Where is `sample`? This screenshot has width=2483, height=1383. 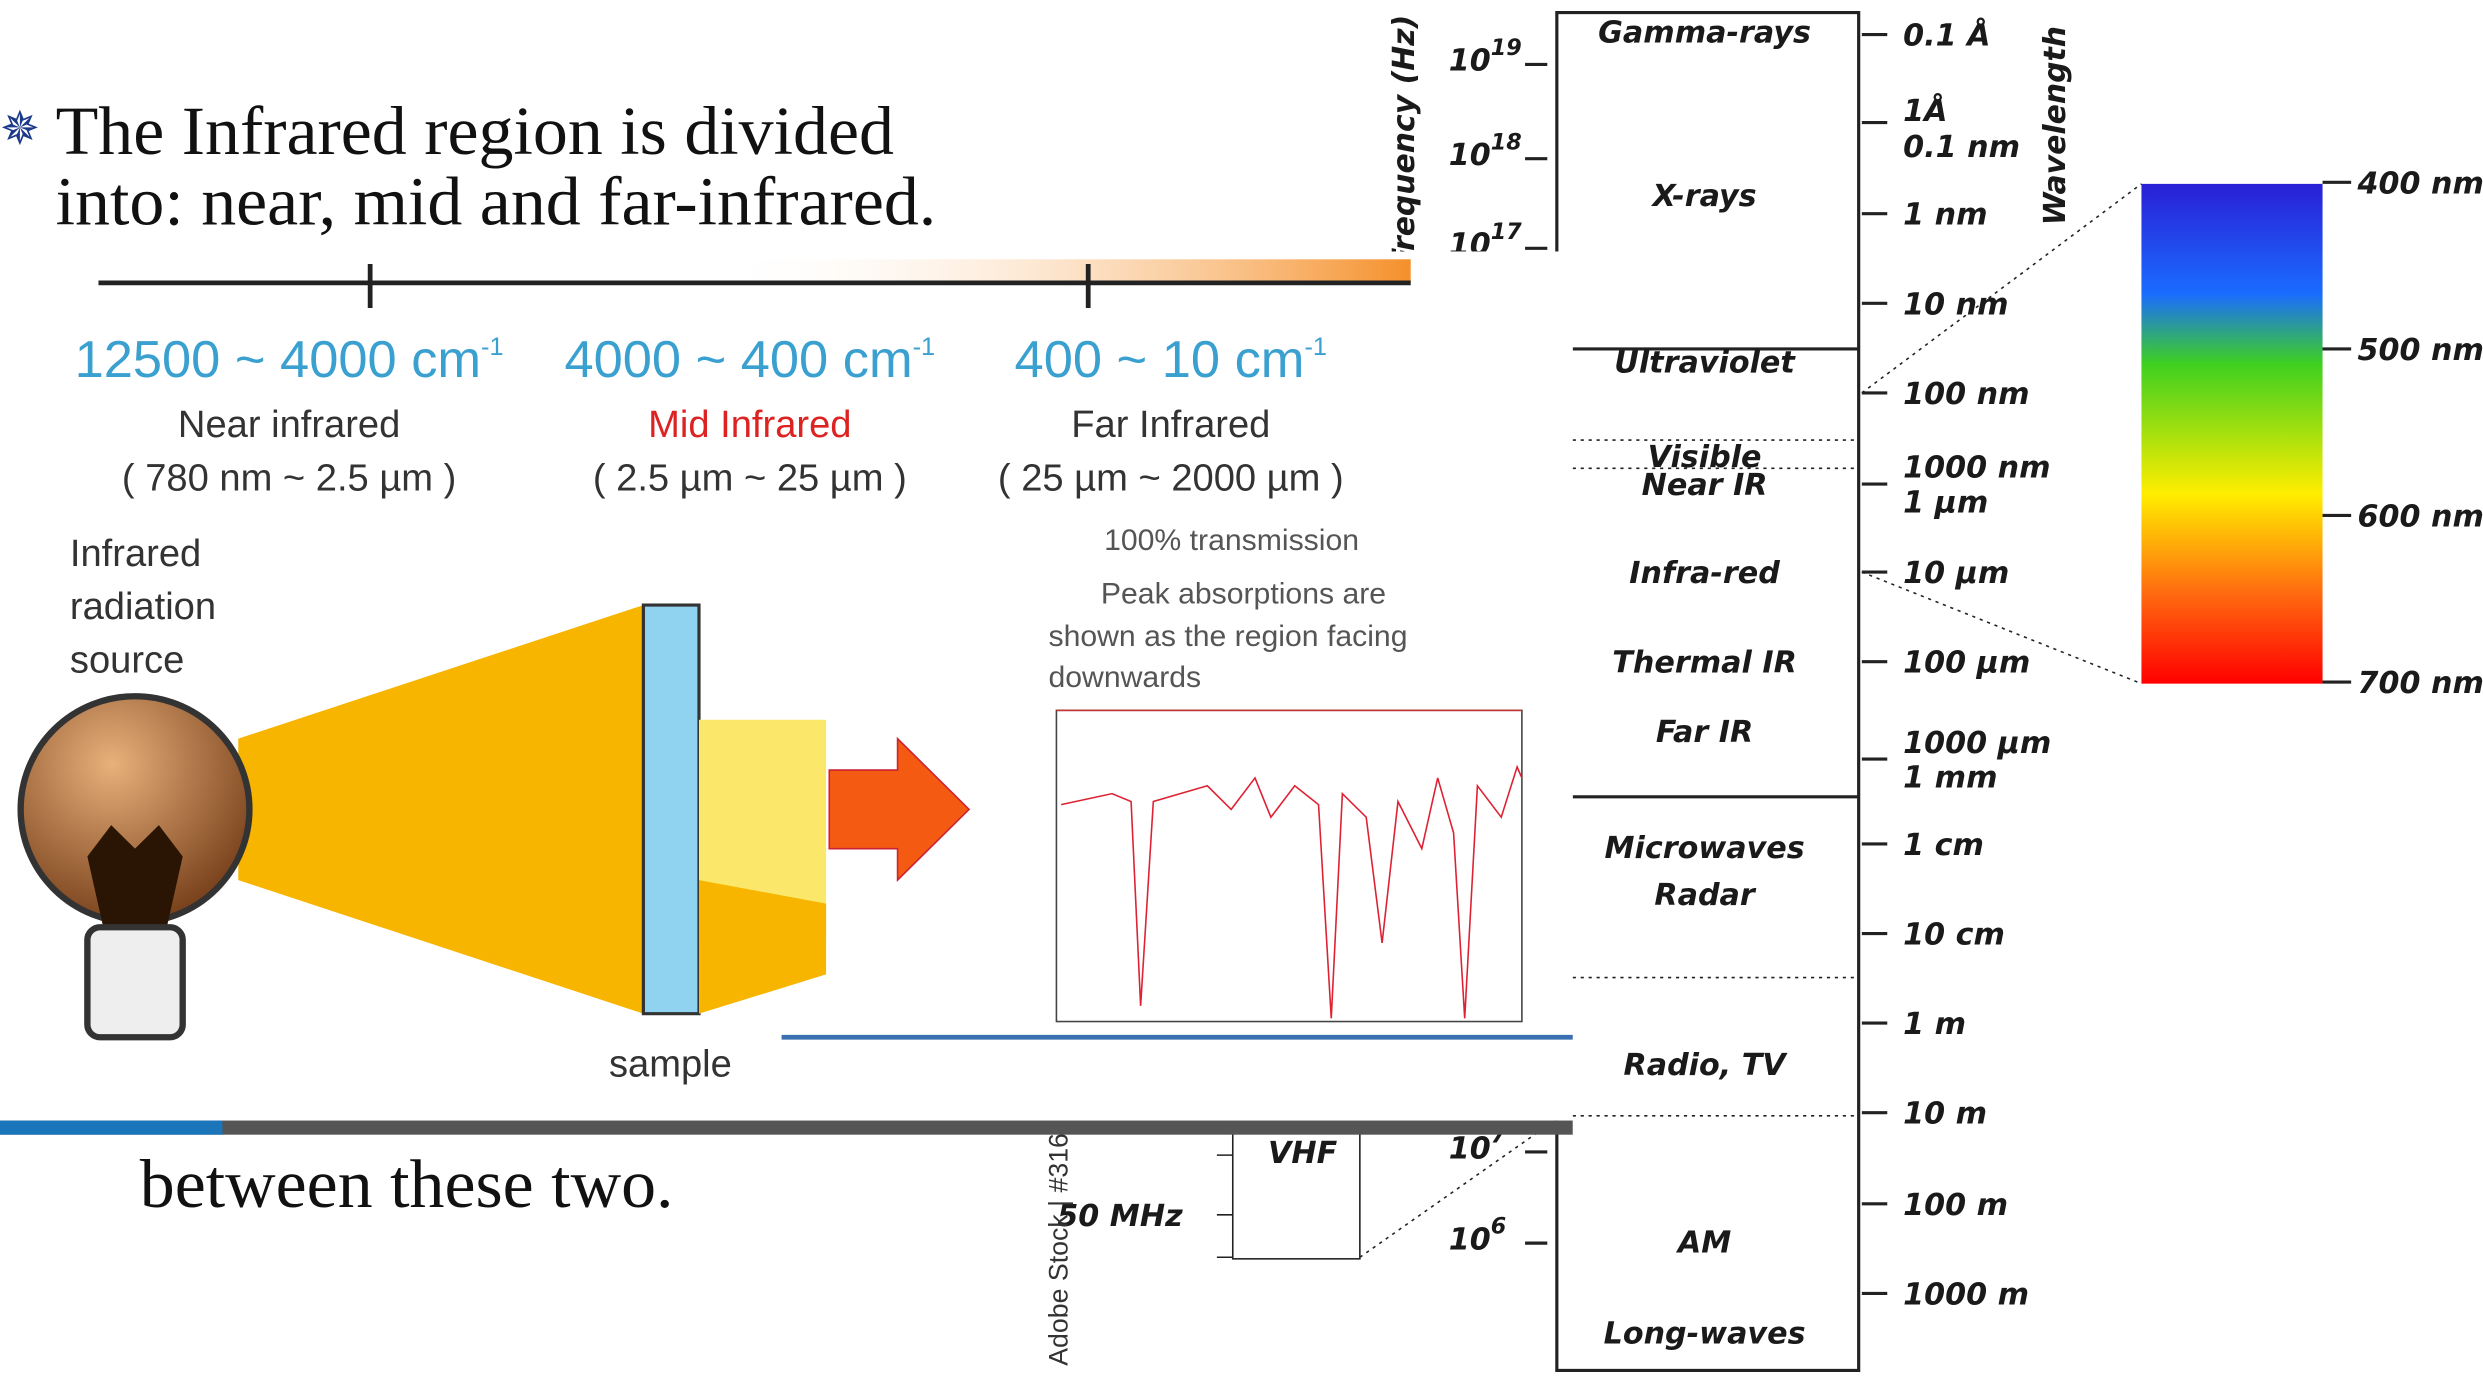
sample is located at coordinates (671, 809).